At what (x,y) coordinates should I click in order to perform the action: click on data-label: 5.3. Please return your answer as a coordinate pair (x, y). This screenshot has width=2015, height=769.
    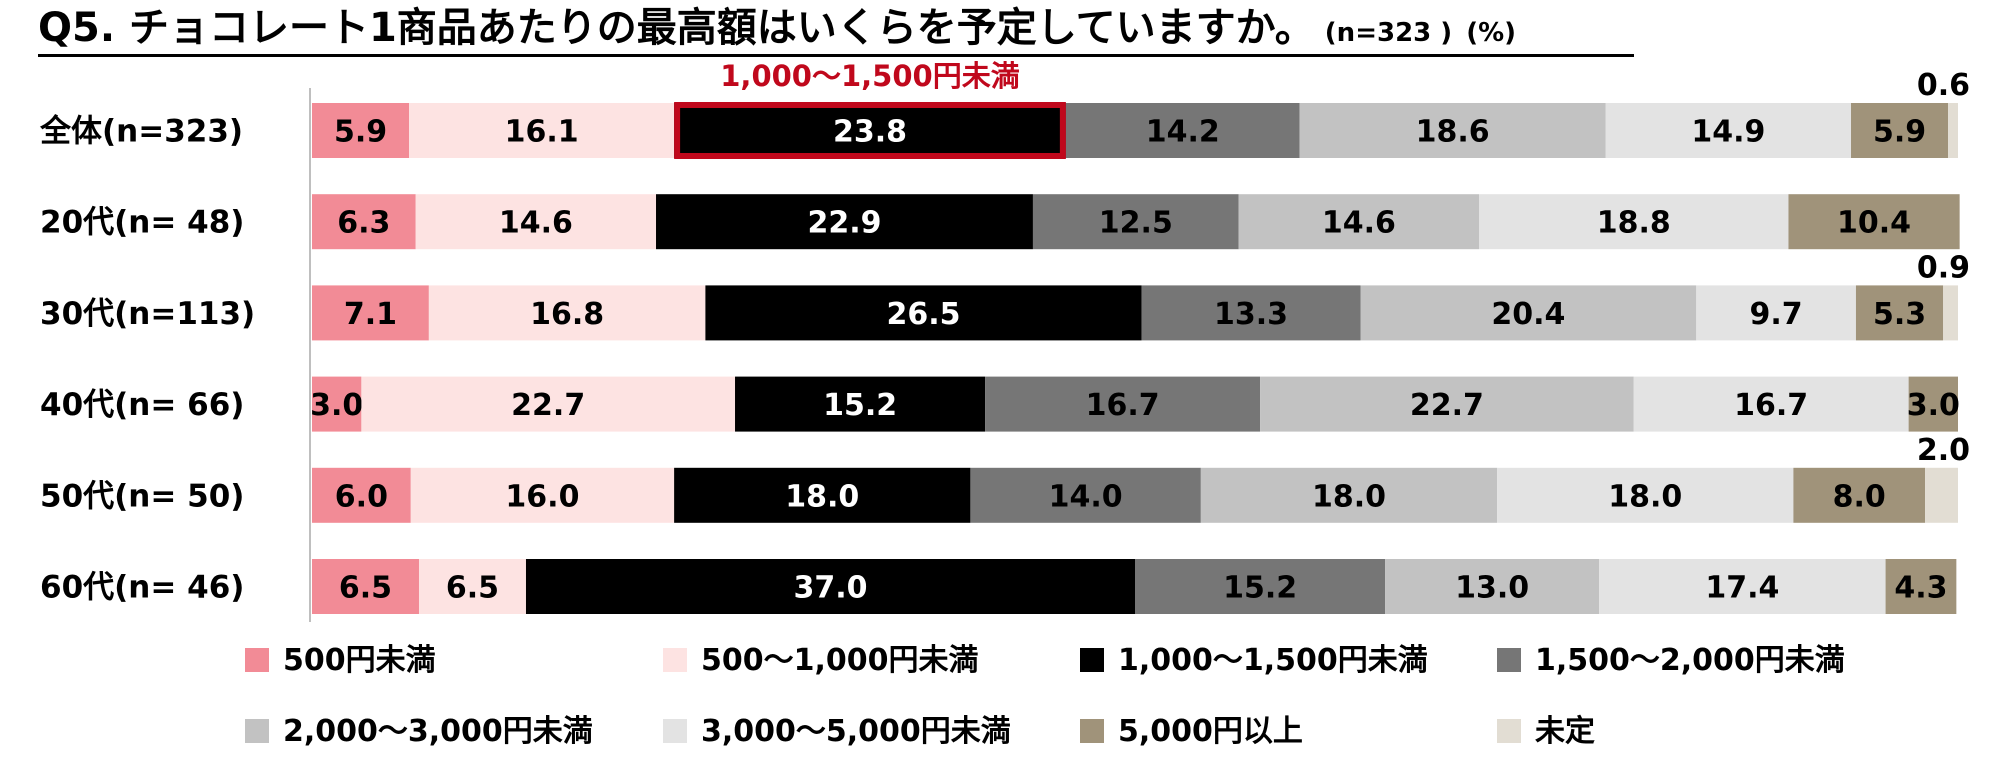
    Looking at the image, I should click on (1899, 314).